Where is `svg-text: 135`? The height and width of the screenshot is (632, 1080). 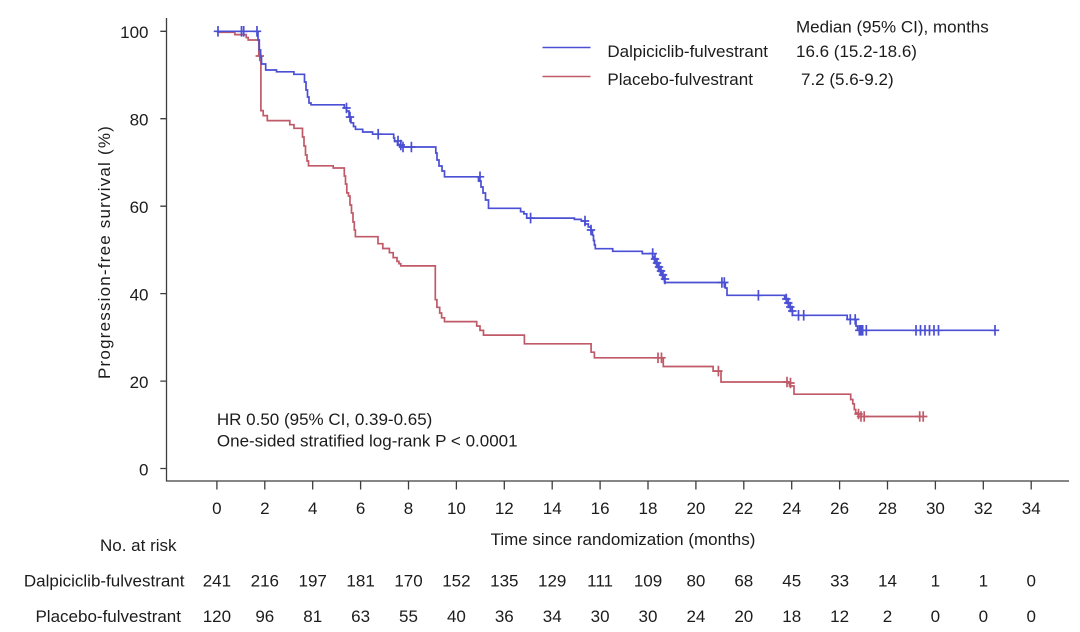
svg-text: 135 is located at coordinates (504, 580).